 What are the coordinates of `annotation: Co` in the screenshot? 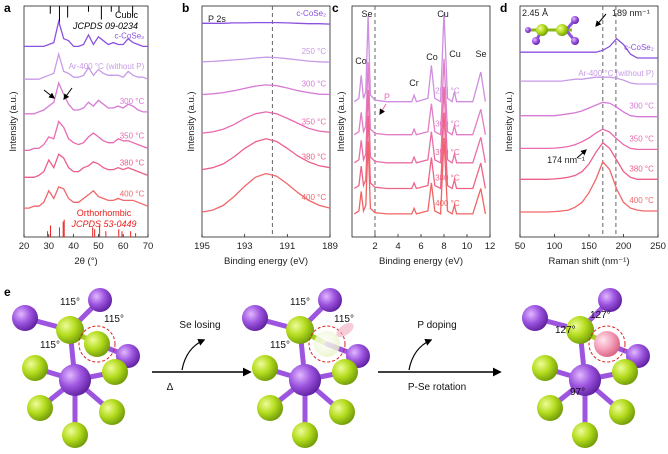 It's located at (361, 61).